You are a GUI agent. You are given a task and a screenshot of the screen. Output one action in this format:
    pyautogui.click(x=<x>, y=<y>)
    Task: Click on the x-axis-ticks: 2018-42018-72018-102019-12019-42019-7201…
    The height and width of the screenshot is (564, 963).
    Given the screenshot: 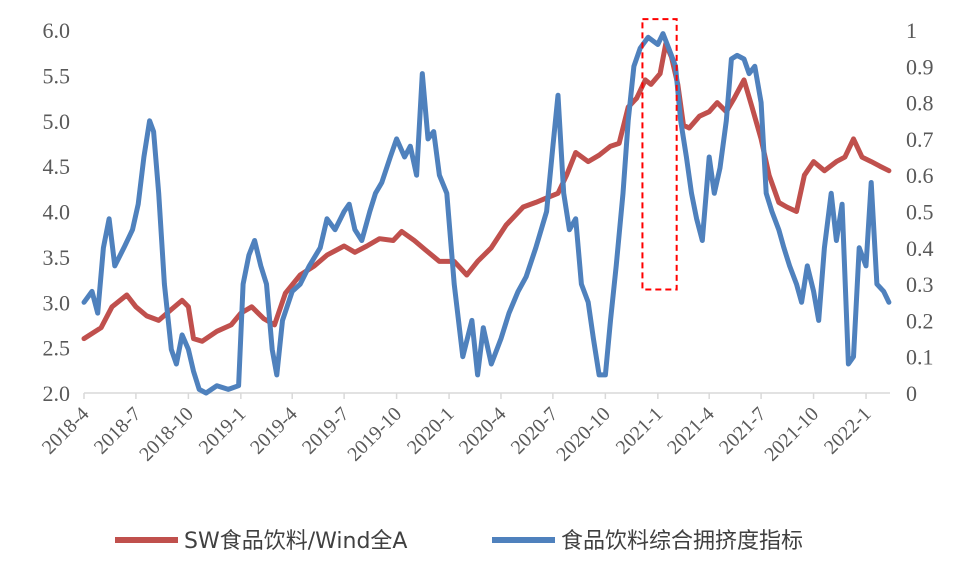 What is the action you would take?
    pyautogui.click(x=457, y=429)
    